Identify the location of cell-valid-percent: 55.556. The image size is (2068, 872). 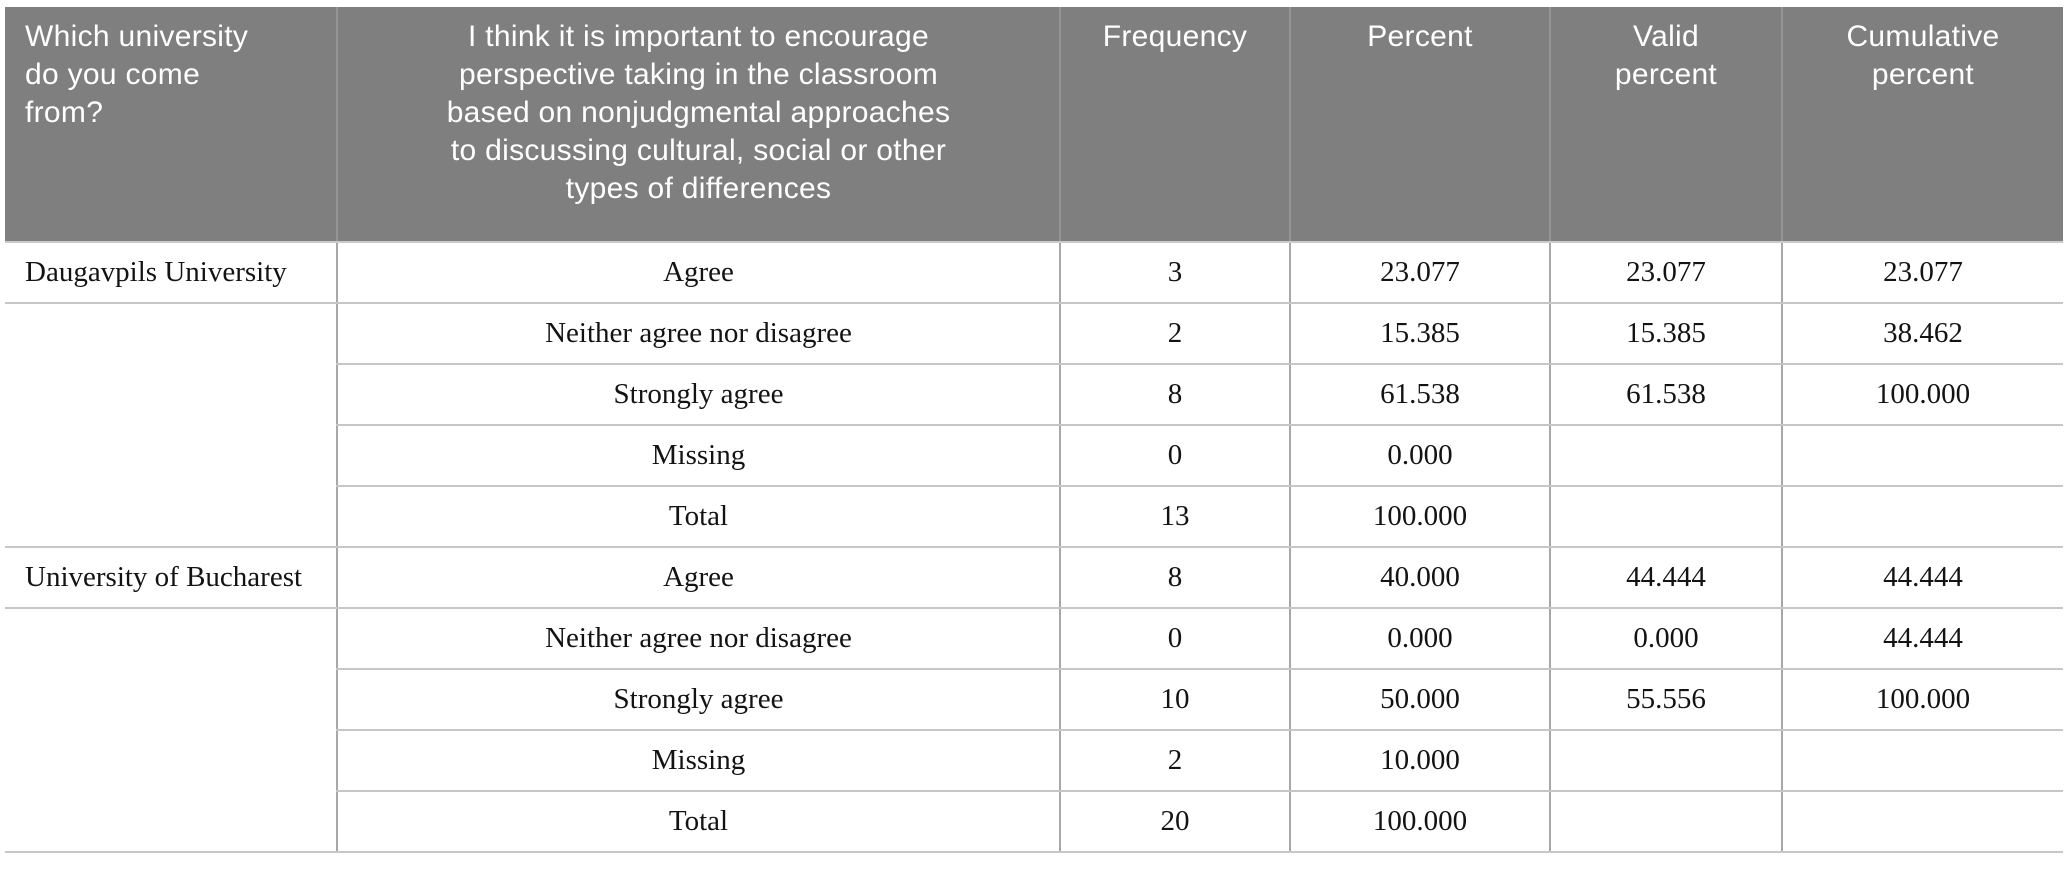
(1665, 700).